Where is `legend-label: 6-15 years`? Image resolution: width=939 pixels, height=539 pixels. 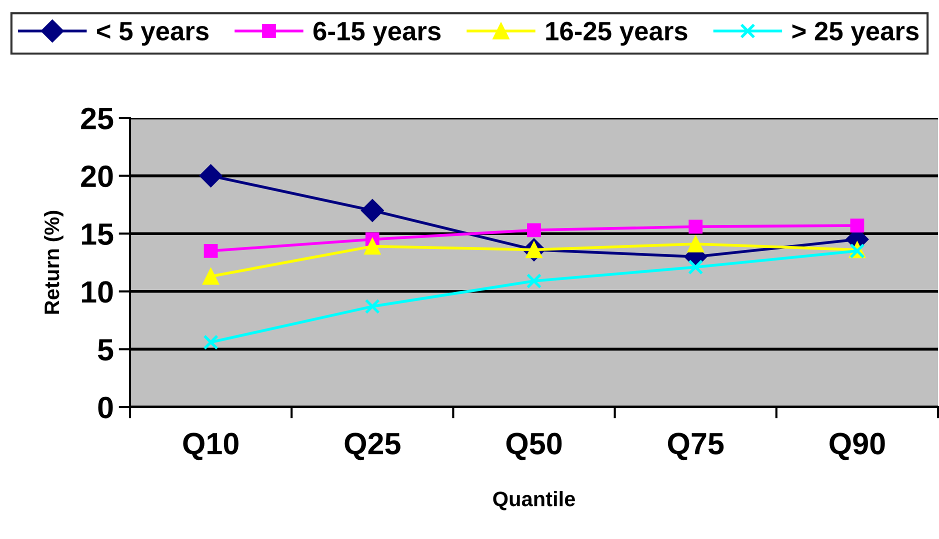
legend-label: 6-15 years is located at coordinates (377, 34).